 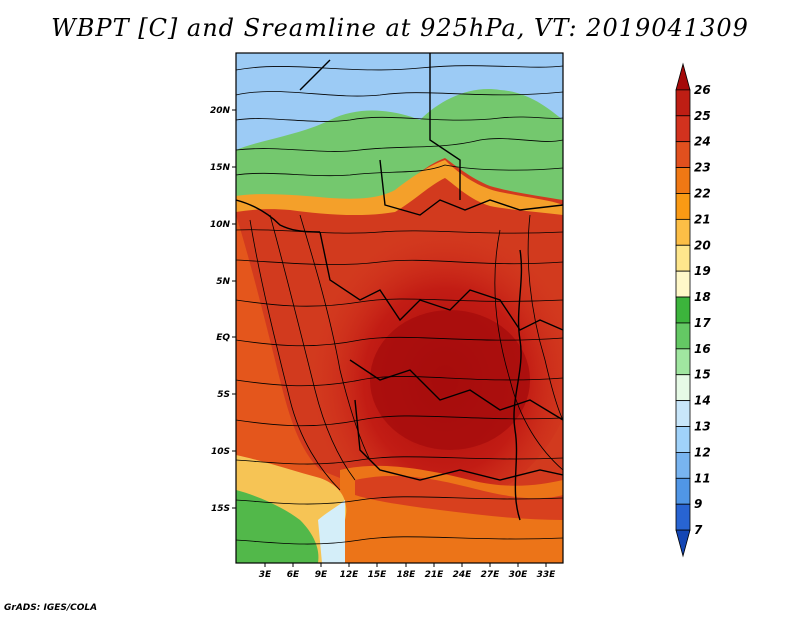 What do you see at coordinates (220, 509) in the screenshot?
I see `y-tick-label: 15S` at bounding box center [220, 509].